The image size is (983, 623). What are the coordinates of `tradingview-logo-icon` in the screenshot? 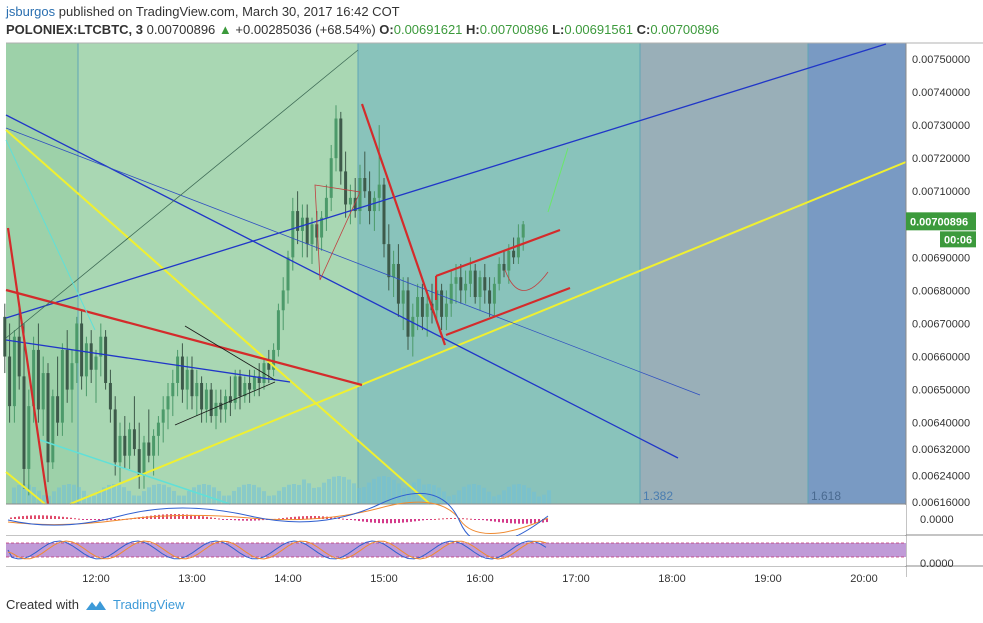 It's located at (95, 605).